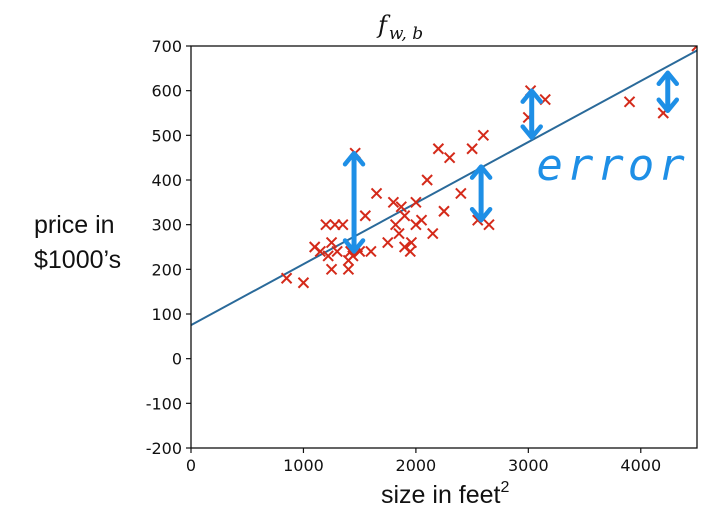 The image size is (721, 514). Describe the element at coordinates (303, 465) in the screenshot. I see `x-tick-label: 1000` at that location.